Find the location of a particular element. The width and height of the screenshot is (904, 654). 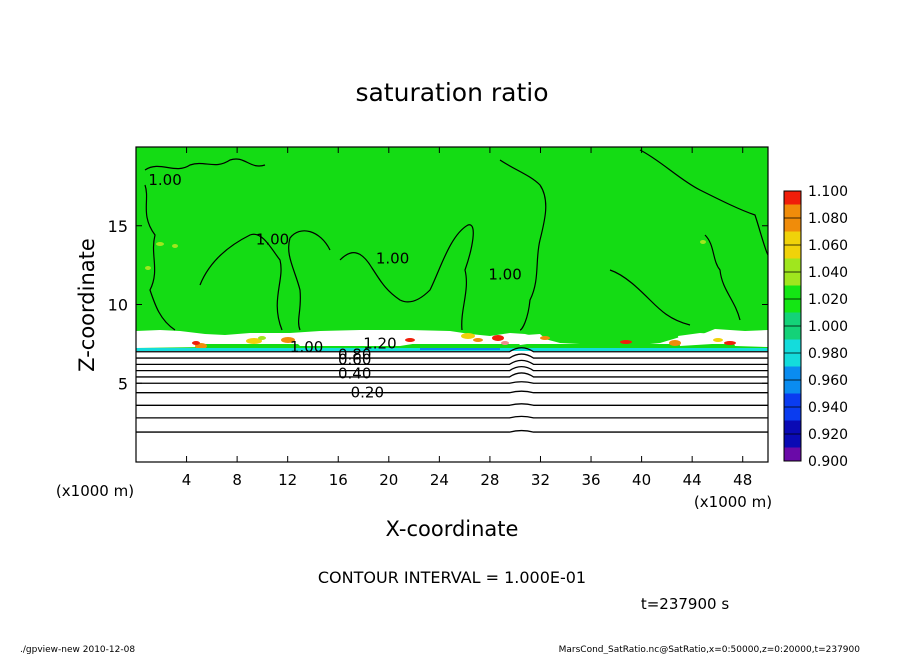

supersaturated-patches is located at coordinates (440, 294).